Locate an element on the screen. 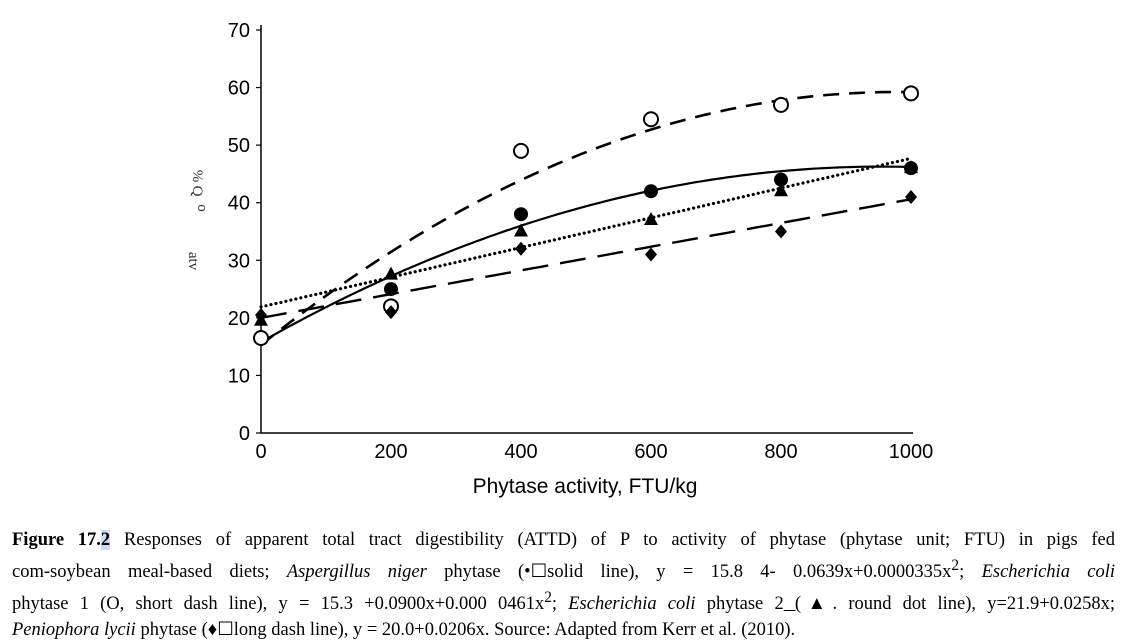 The height and width of the screenshot is (643, 1127). y-tick-label: 40 is located at coordinates (239, 204).